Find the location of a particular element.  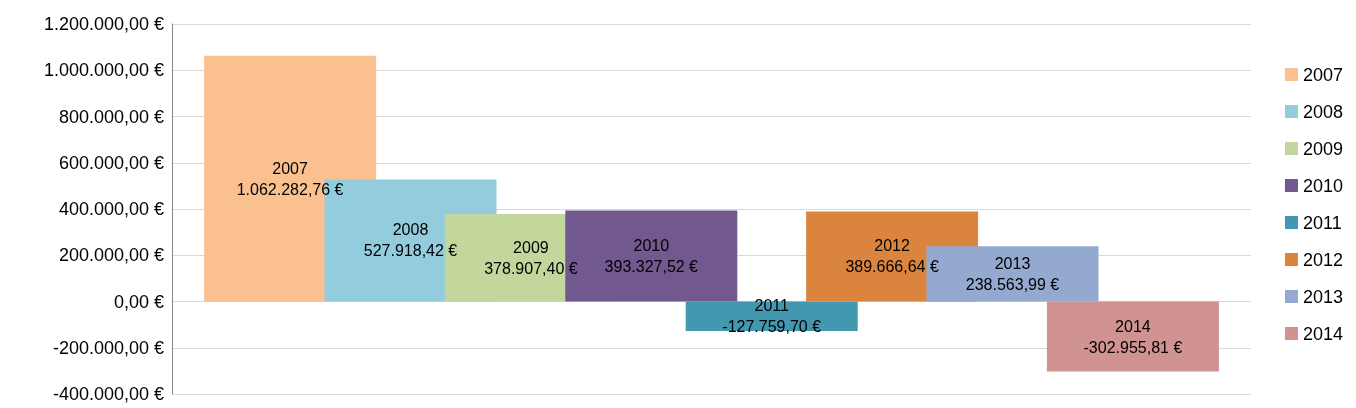

y-tick-label: 200.000,00 € is located at coordinates (111, 255).